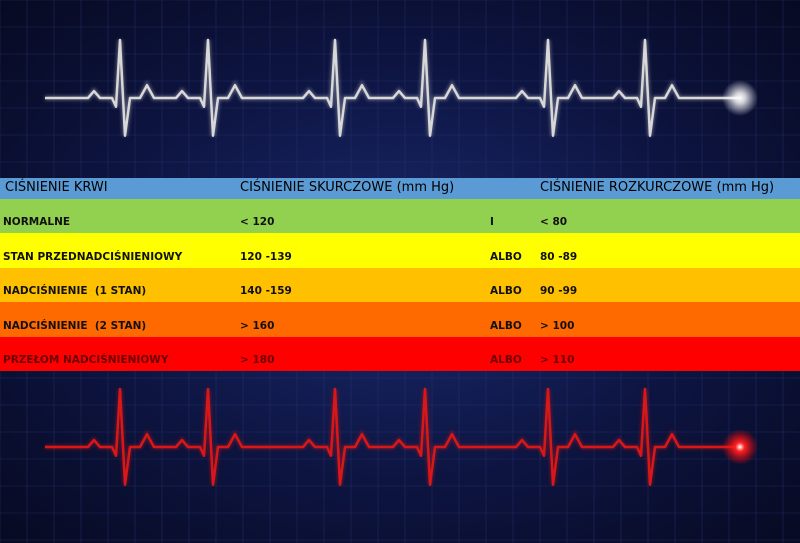 The width and height of the screenshot is (800, 543). Describe the element at coordinates (559, 257) in the screenshot. I see `table-cell: 80 -89` at that location.